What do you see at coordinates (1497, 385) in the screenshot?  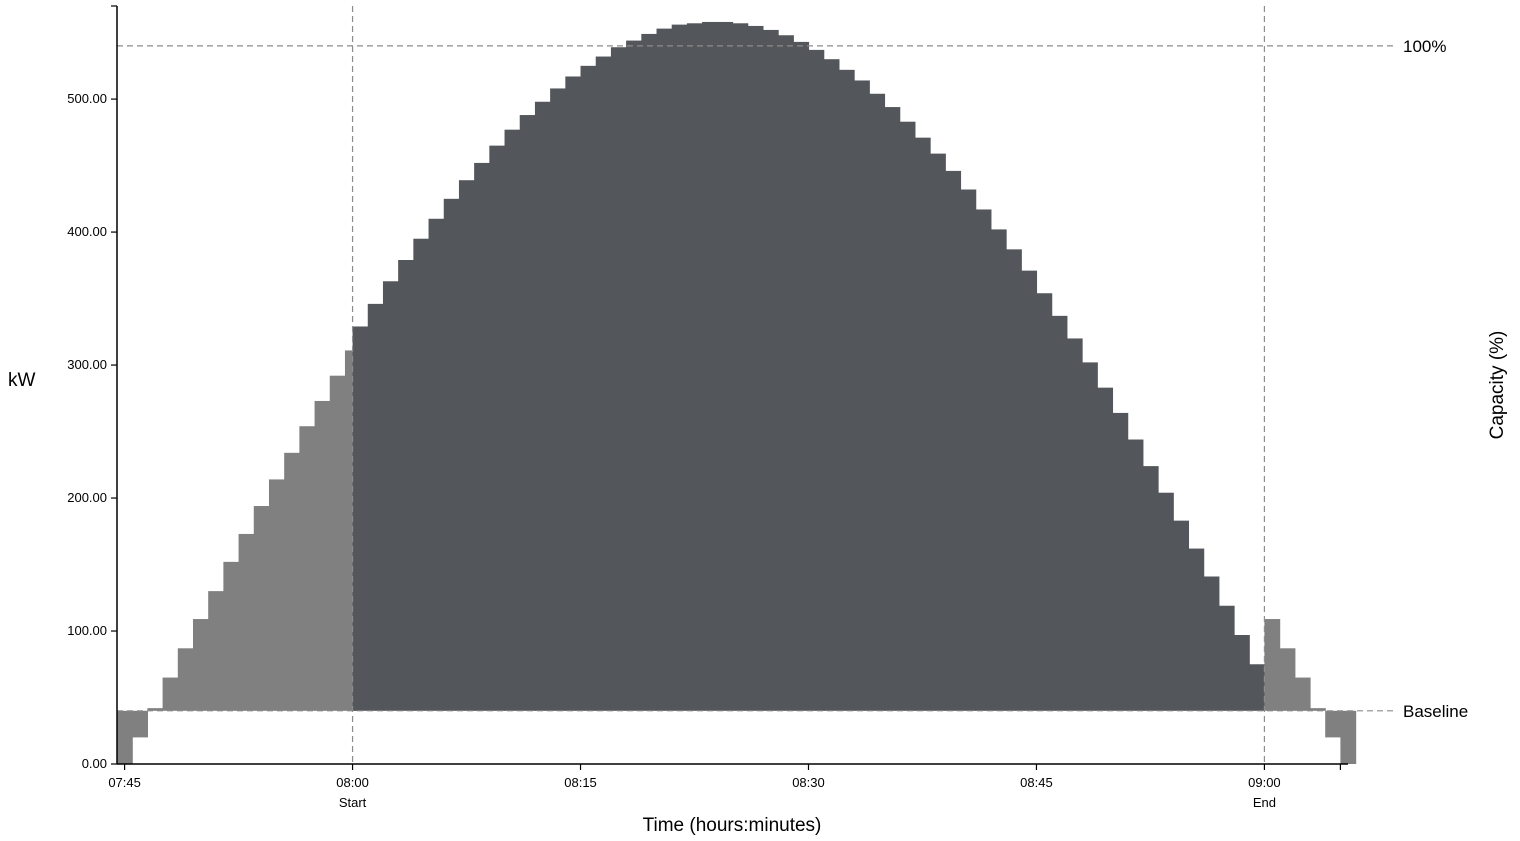 I see `y2-axis-title: Capacity (%)` at bounding box center [1497, 385].